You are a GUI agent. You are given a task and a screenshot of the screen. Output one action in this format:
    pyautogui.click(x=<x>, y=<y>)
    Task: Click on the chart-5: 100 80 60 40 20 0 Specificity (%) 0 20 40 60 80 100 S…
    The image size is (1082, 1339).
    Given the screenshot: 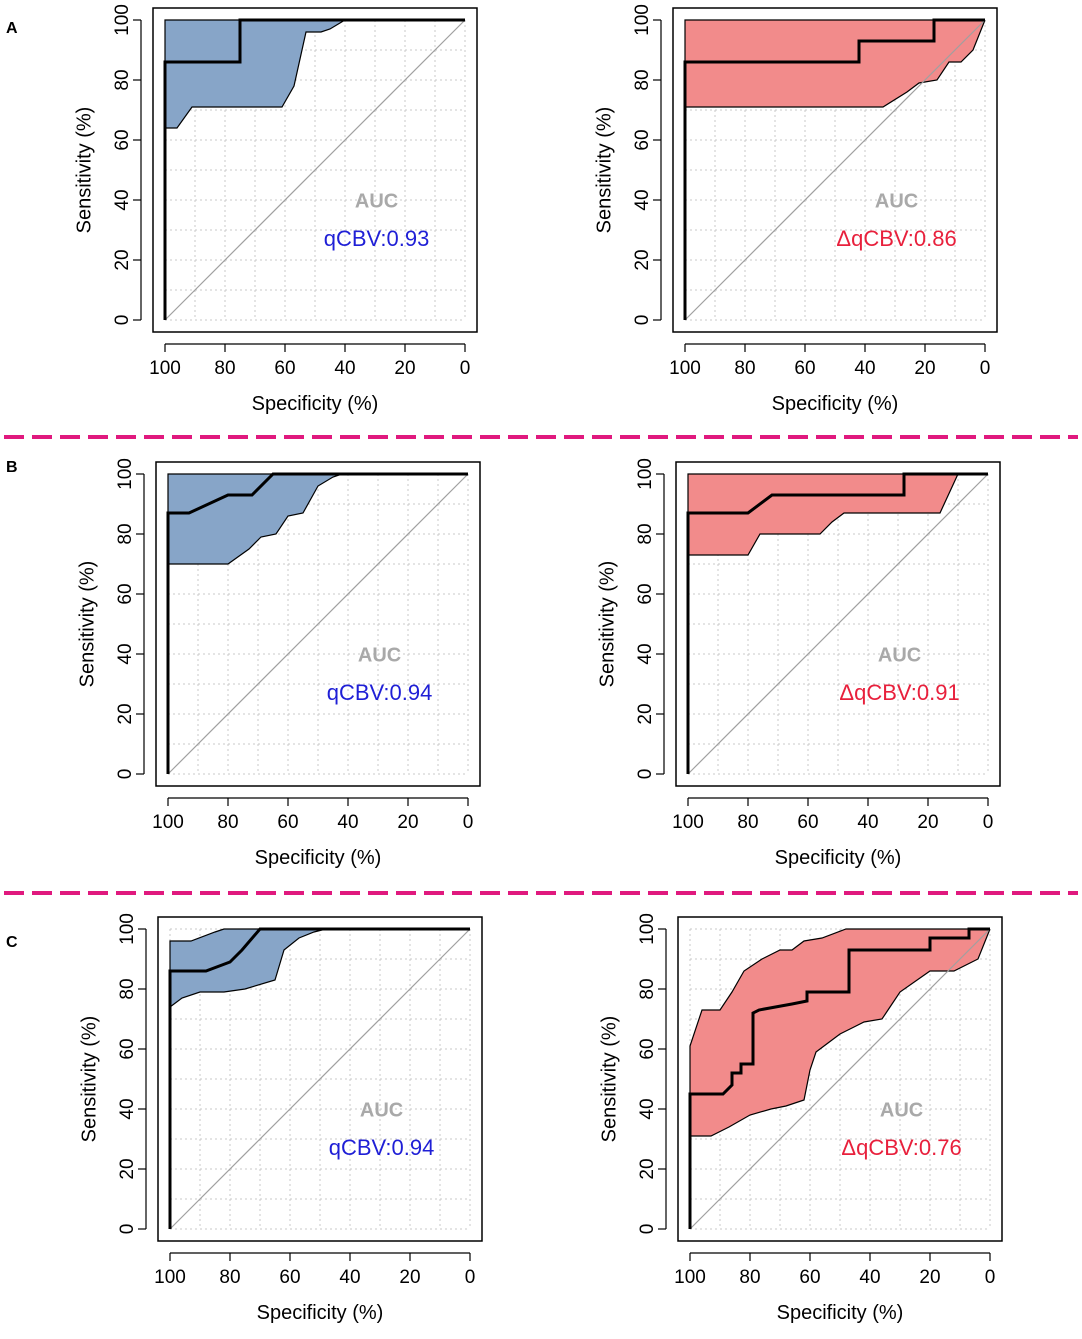 What is the action you would take?
    pyautogui.click(x=280, y=1118)
    